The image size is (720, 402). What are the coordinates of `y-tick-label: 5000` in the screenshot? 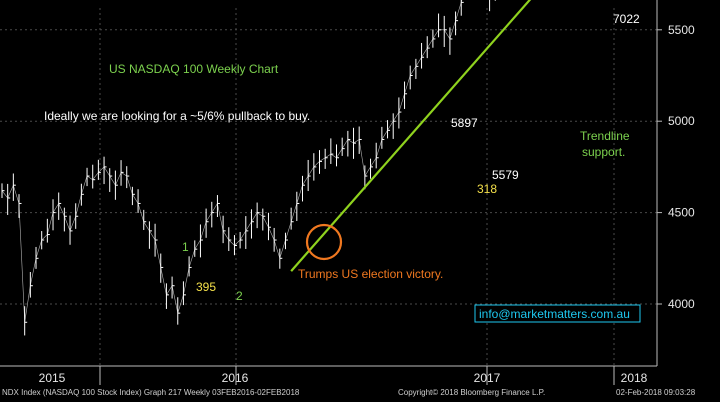 It's located at (681, 121).